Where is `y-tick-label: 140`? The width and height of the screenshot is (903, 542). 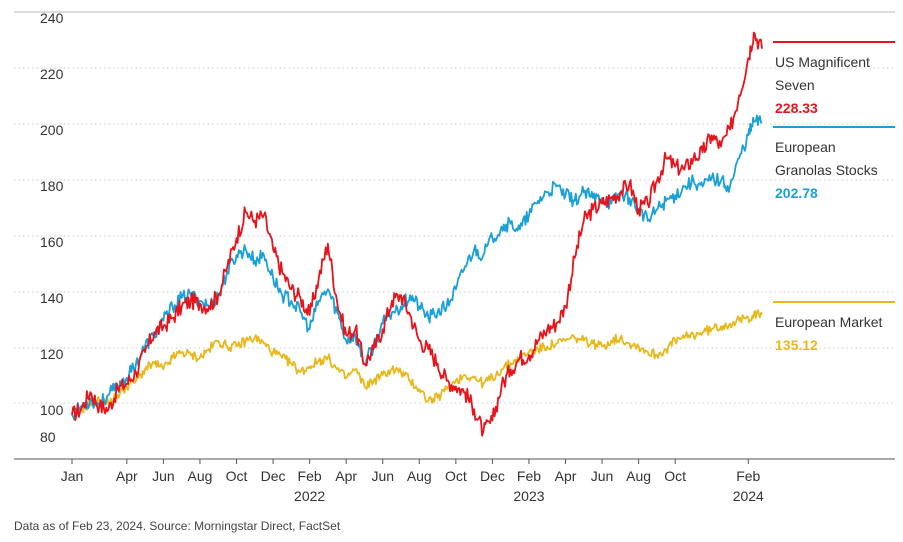
y-tick-label: 140 is located at coordinates (52, 298).